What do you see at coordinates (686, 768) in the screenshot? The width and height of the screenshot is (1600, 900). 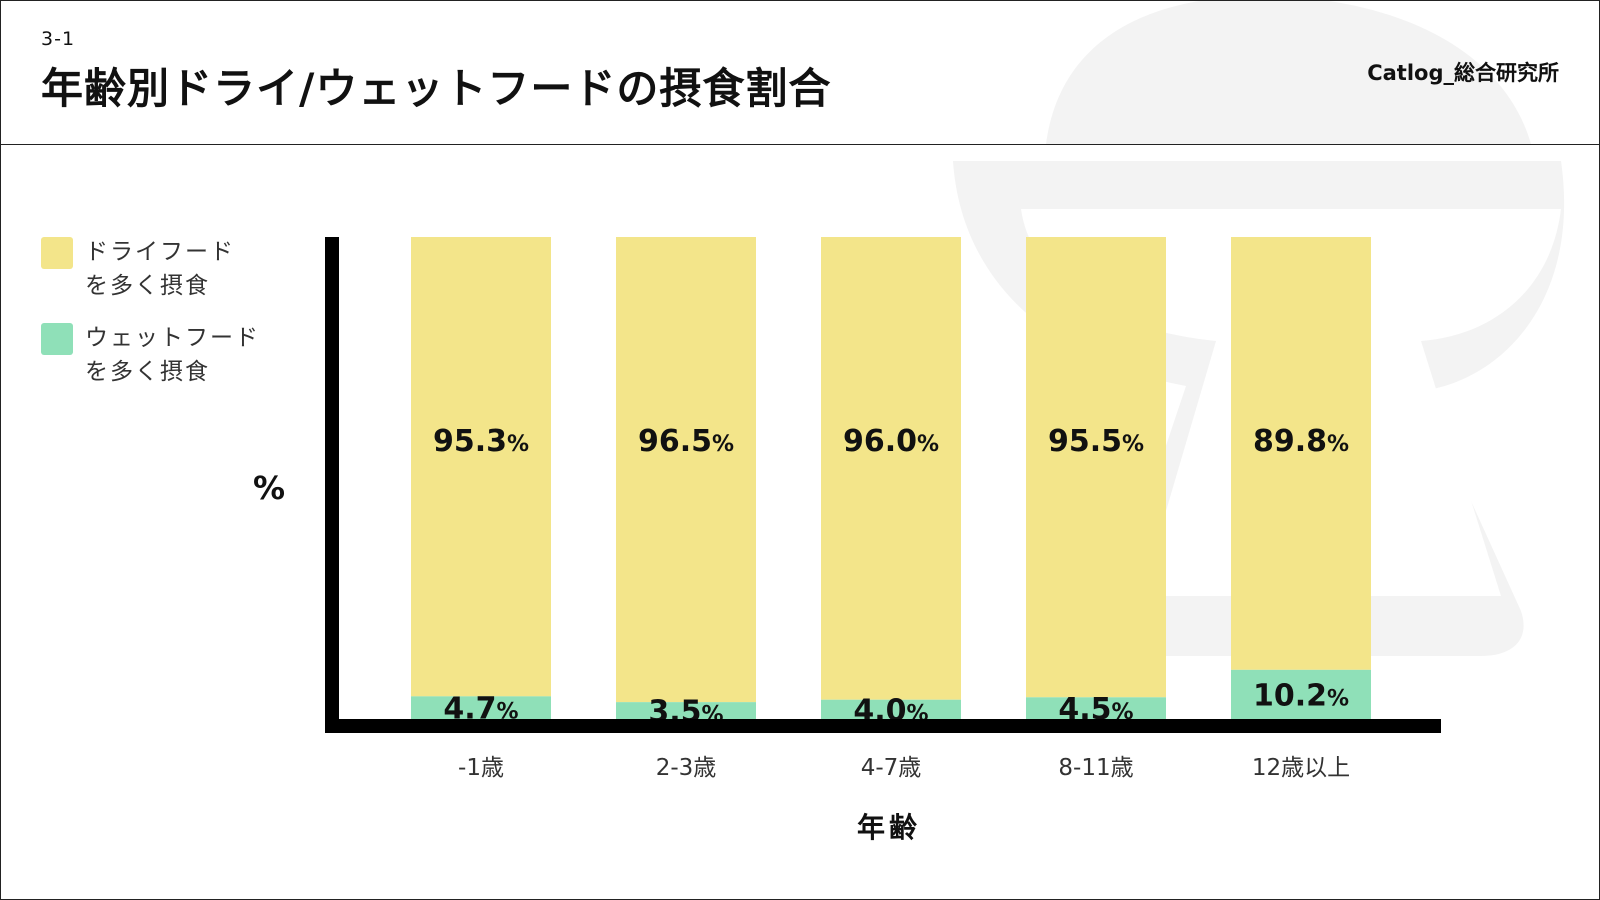 I see `x-tick-label-1: 2-3歳` at bounding box center [686, 768].